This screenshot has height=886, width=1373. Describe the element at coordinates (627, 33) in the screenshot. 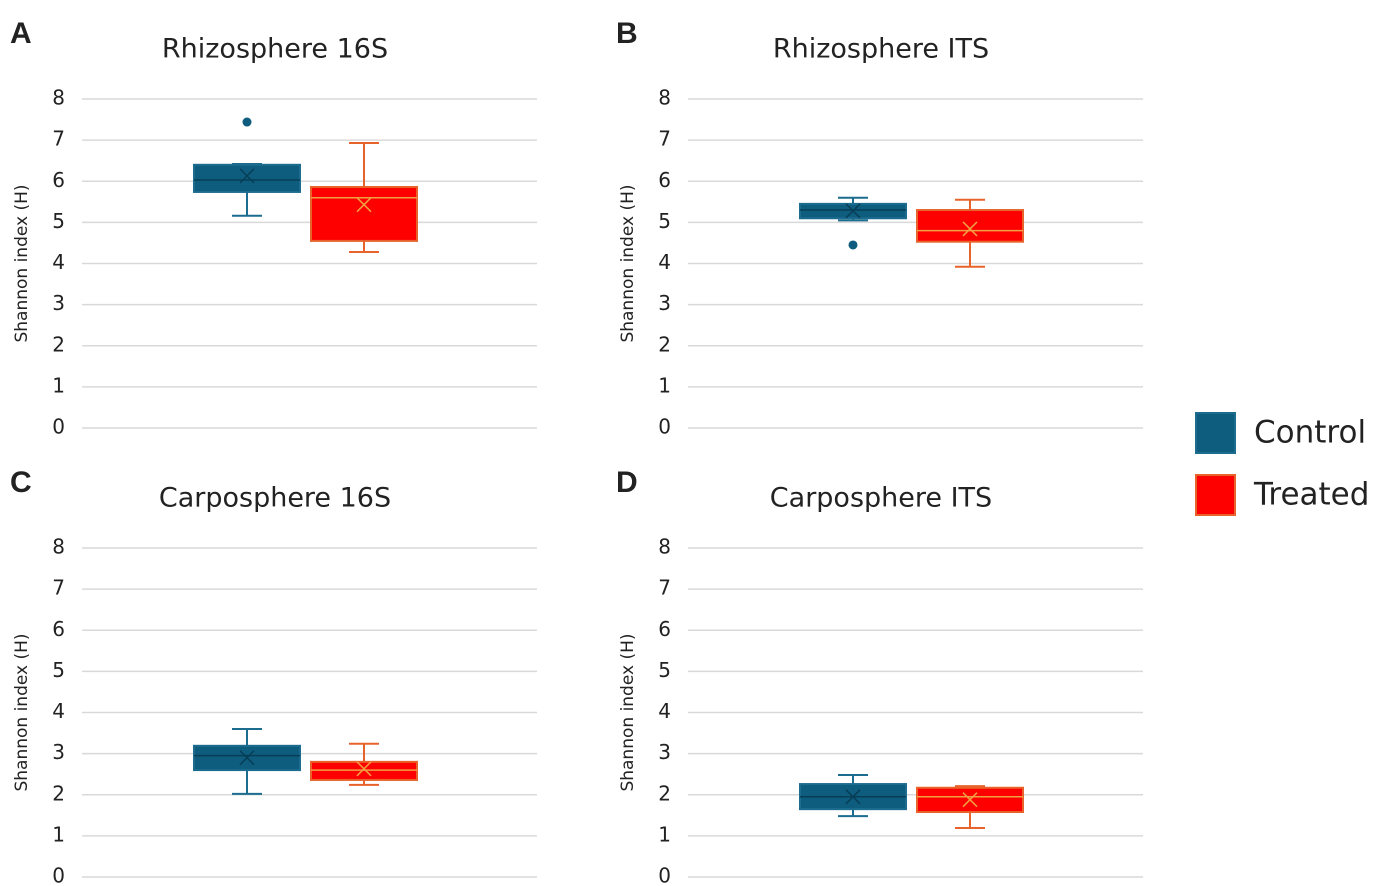

I see `panel-letter: B` at that location.